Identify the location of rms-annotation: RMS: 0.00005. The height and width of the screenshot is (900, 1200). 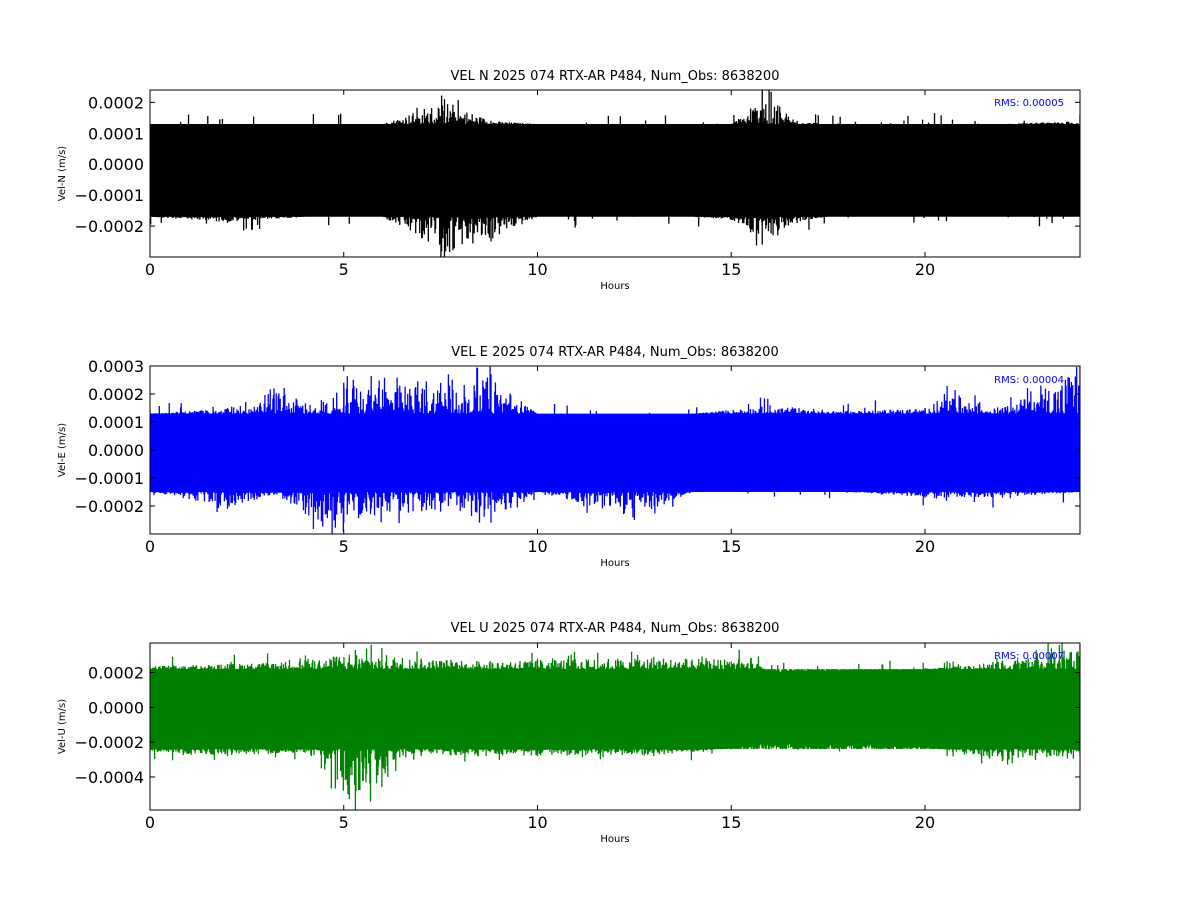
(1029, 103).